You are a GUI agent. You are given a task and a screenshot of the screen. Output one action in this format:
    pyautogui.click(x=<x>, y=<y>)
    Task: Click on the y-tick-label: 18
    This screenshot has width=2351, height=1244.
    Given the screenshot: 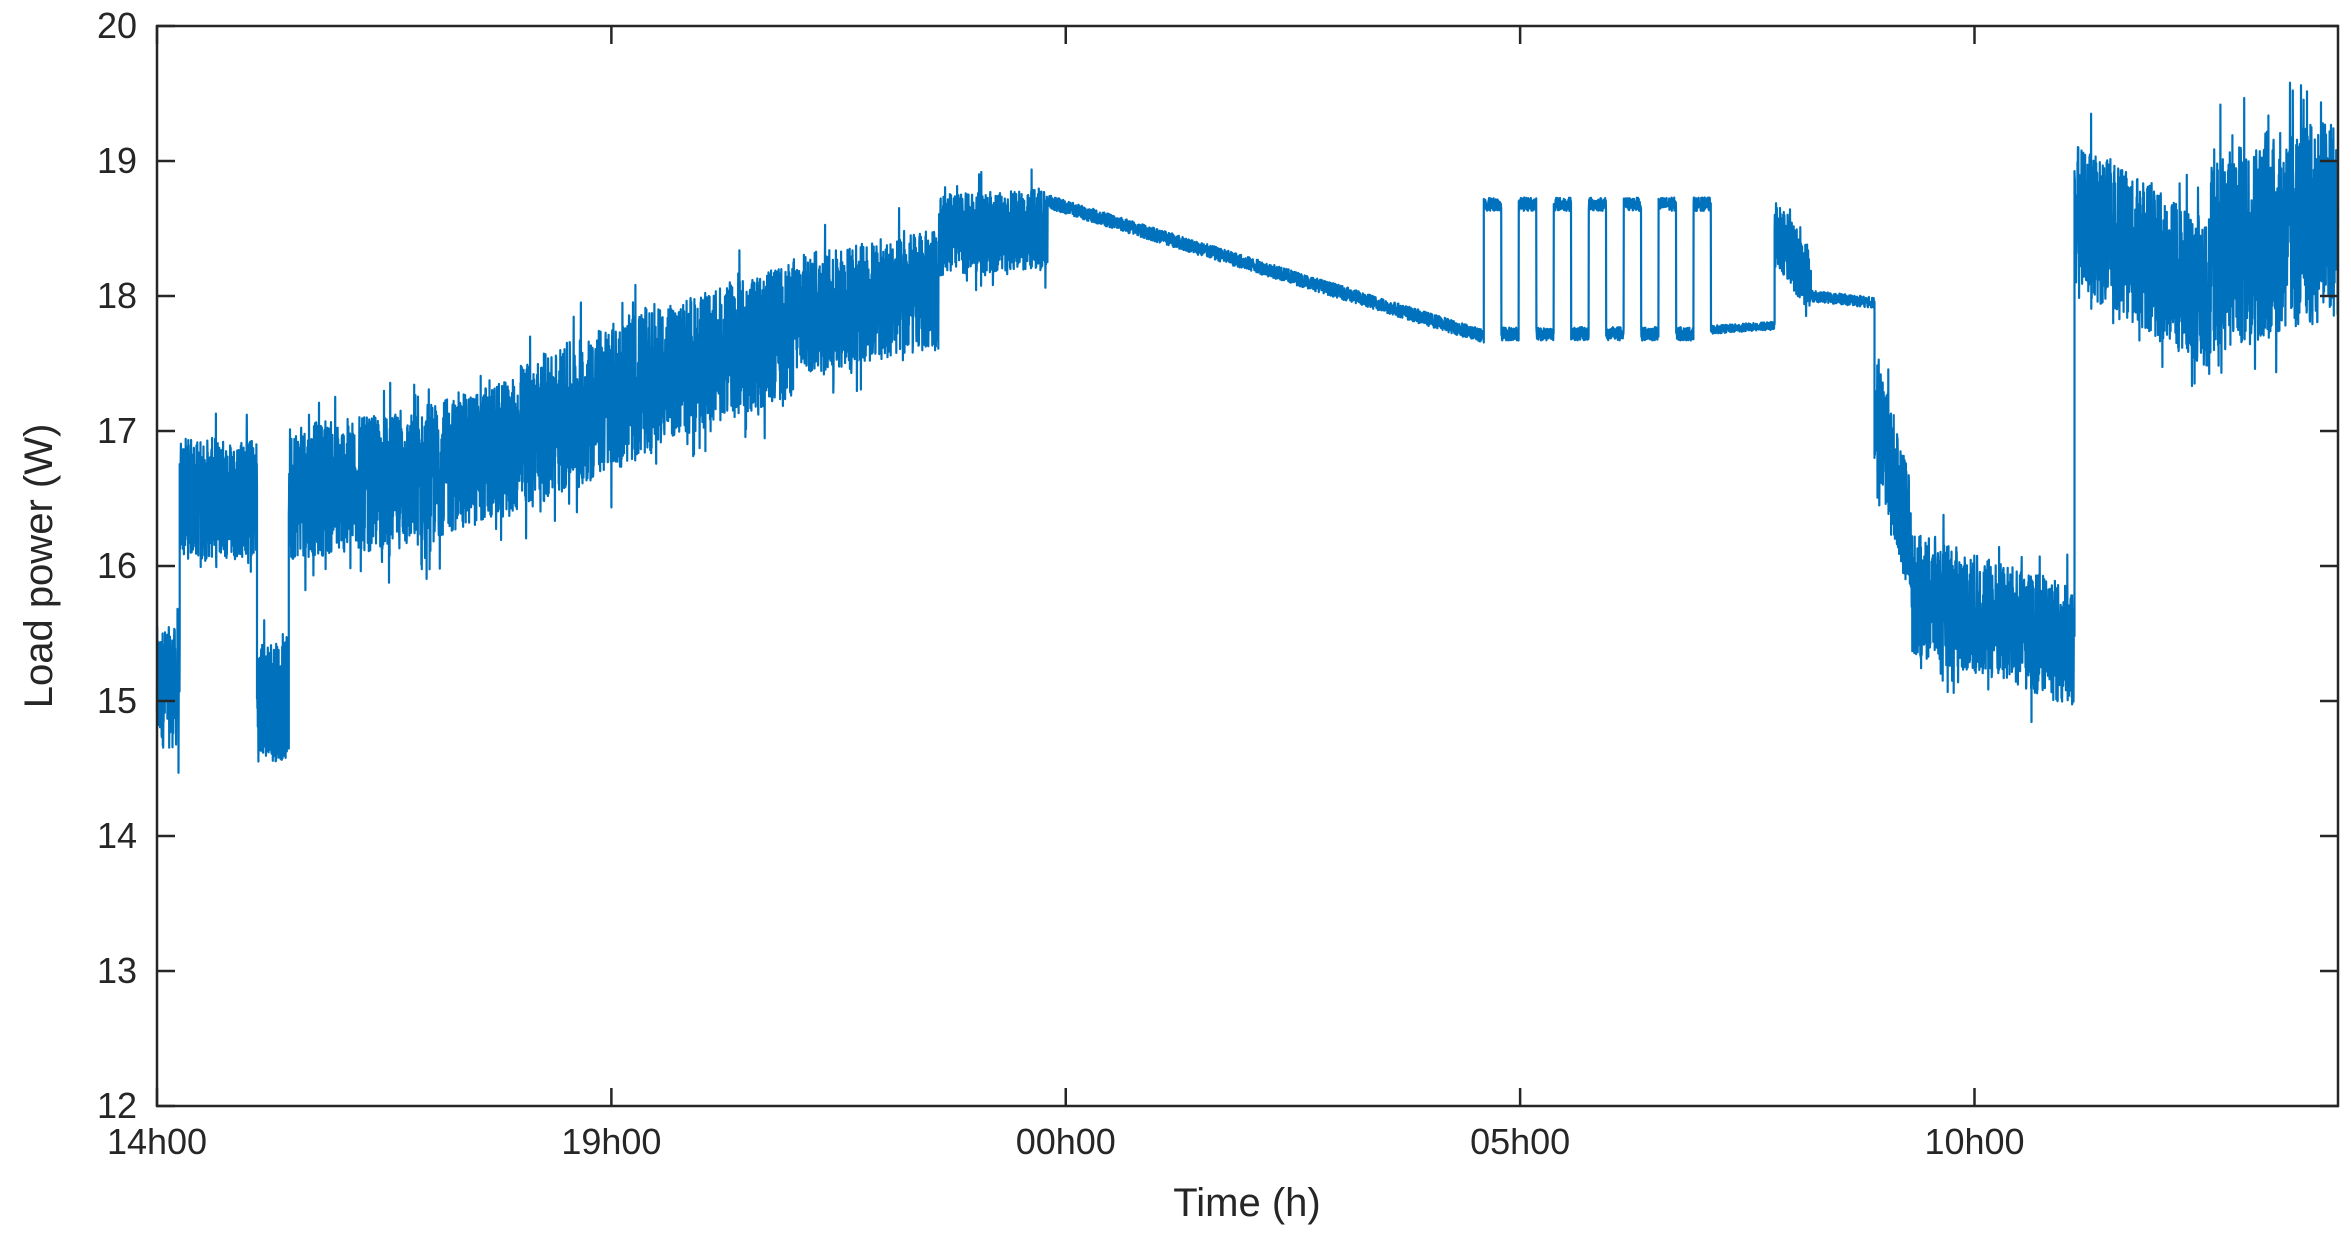 What is the action you would take?
    pyautogui.click(x=117, y=295)
    